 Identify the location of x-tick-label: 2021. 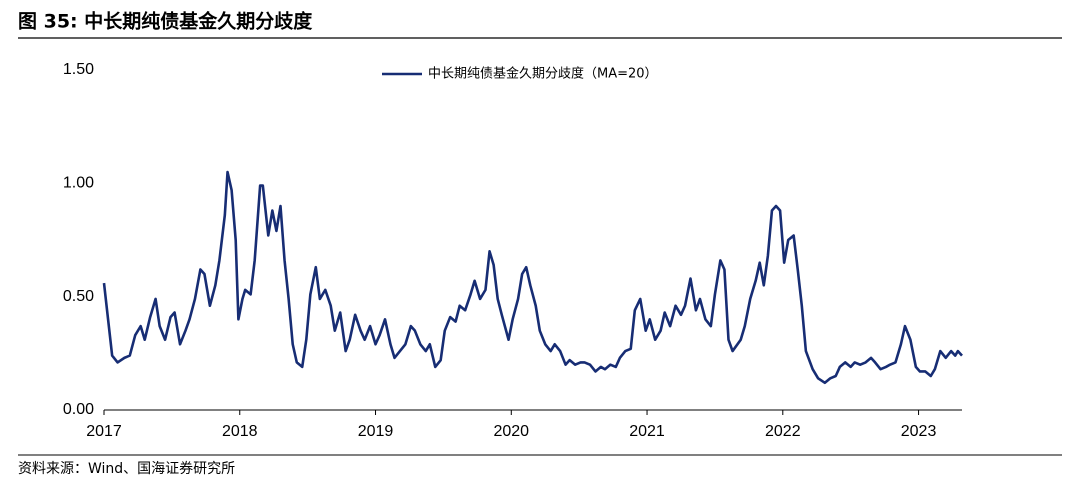
(647, 431).